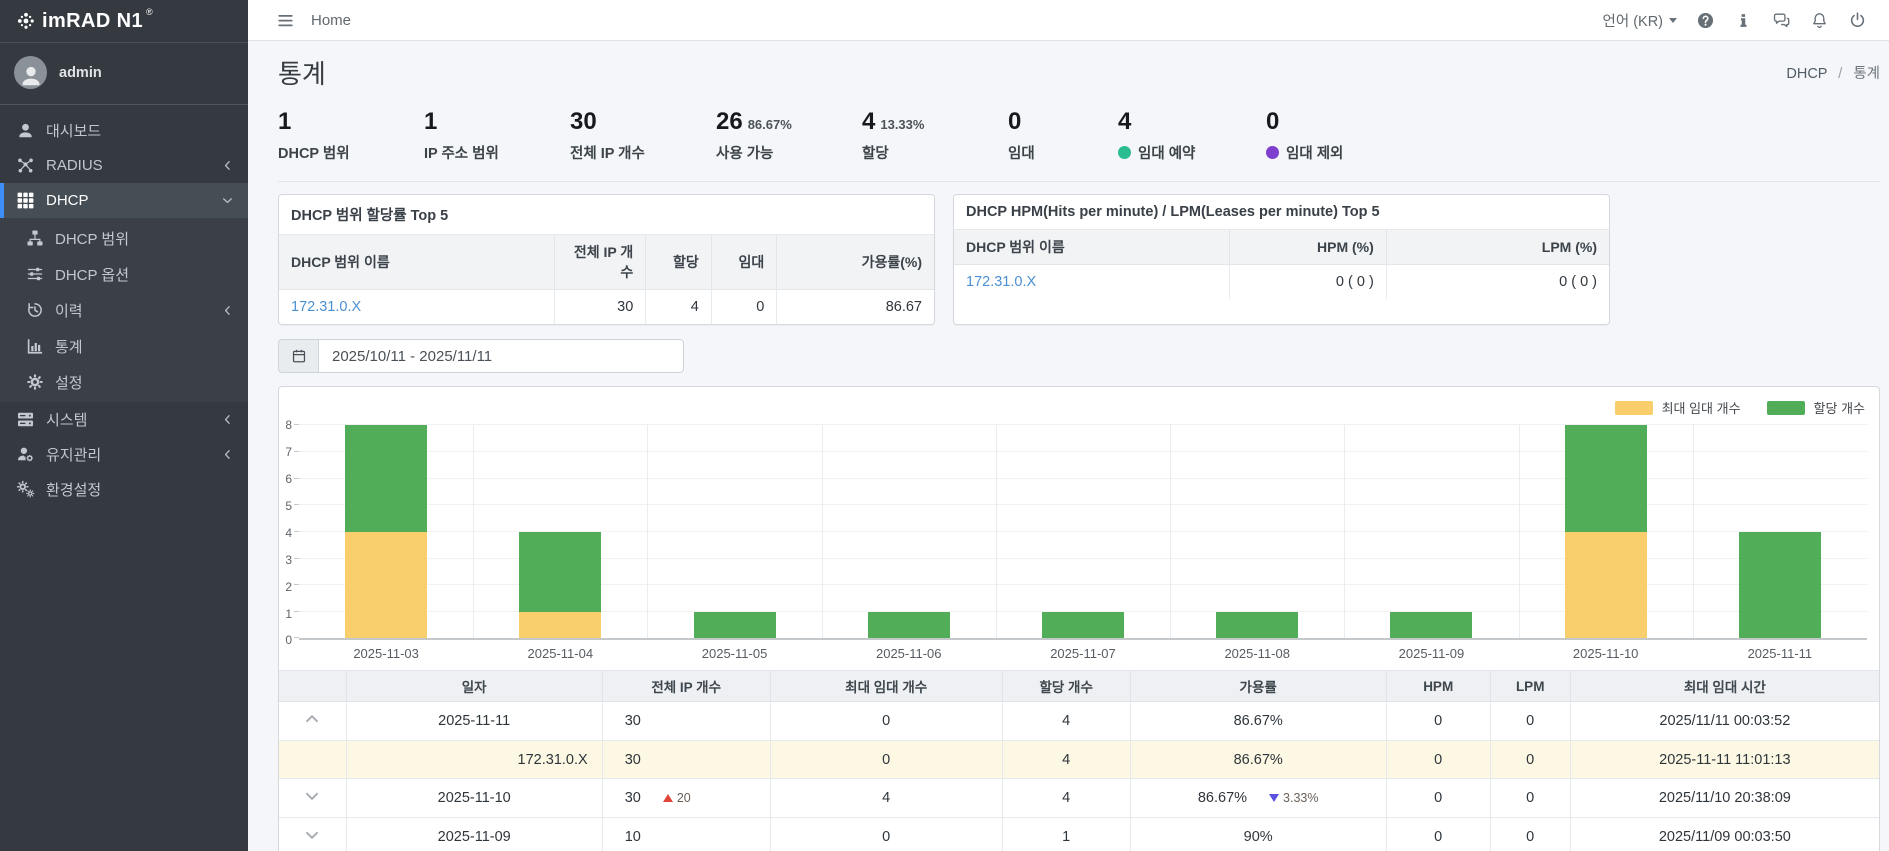 This screenshot has width=1889, height=851. I want to click on legend-item-alloc: 할당 개수, so click(1815, 407).